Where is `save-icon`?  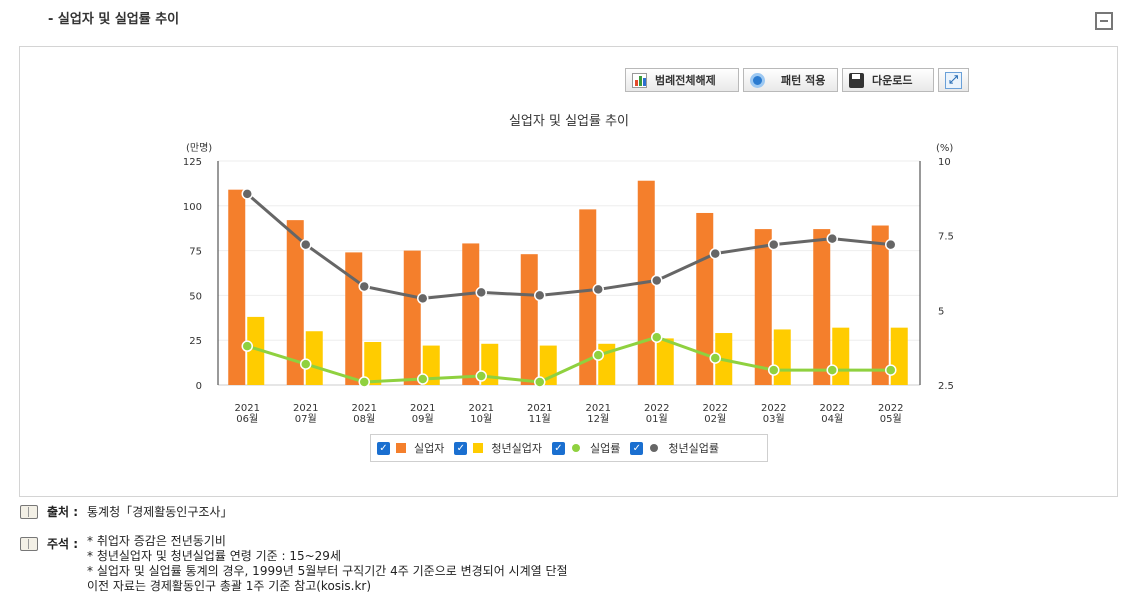 save-icon is located at coordinates (856, 80).